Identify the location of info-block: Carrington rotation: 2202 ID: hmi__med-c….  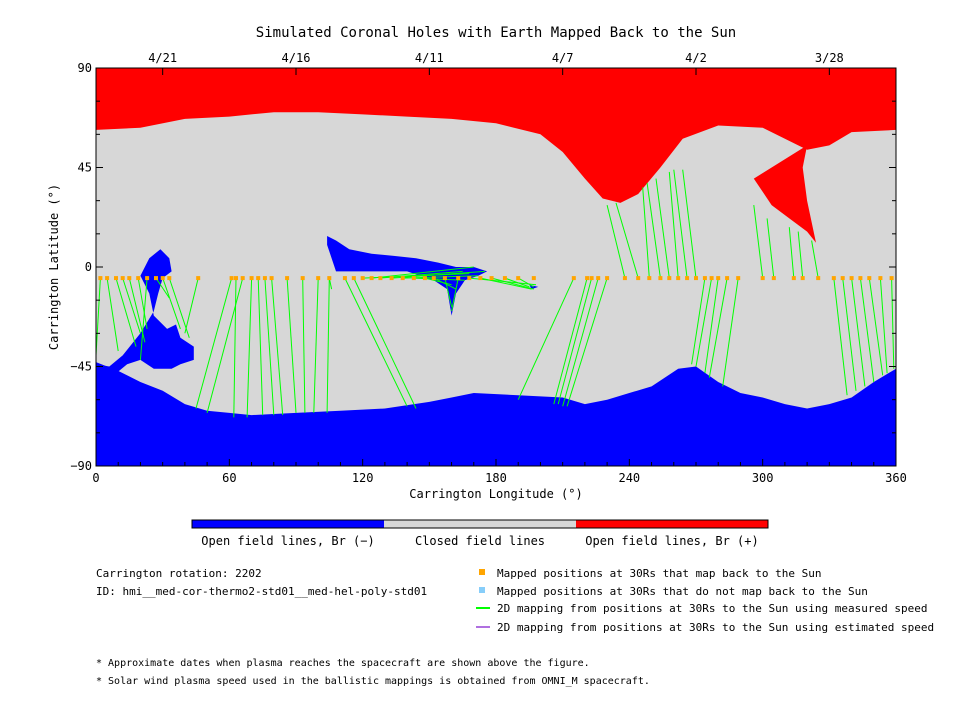
(261, 582).